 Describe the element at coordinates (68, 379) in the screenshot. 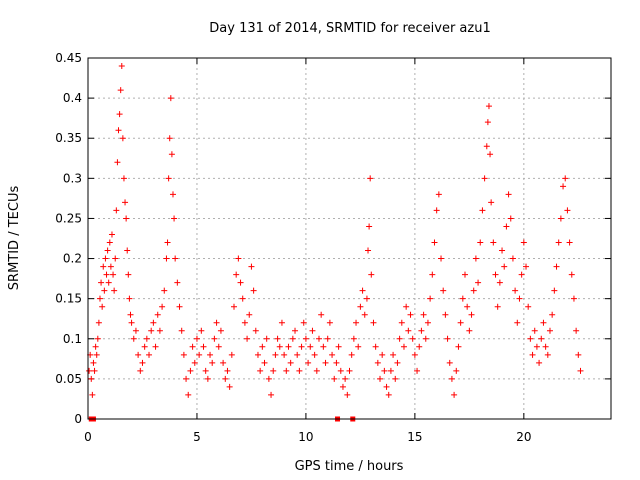

I see `y-tick-label: 0.05` at that location.